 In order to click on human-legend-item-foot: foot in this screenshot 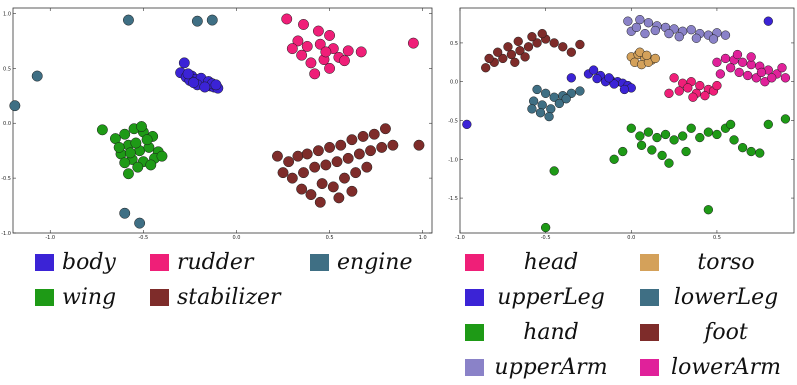, I will do `click(712, 332)`.